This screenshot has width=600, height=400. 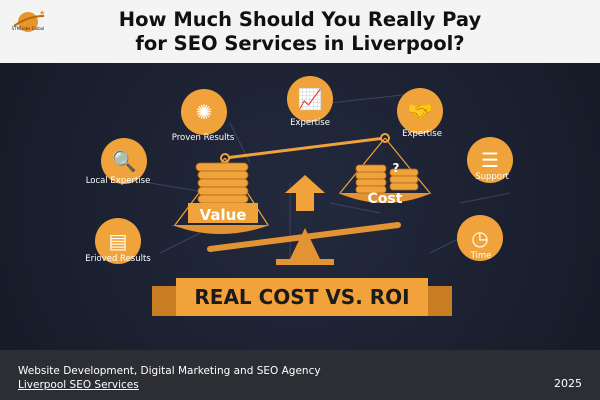 What do you see at coordinates (310, 99) in the screenshot?
I see `growth-chart-icon: 📈` at bounding box center [310, 99].